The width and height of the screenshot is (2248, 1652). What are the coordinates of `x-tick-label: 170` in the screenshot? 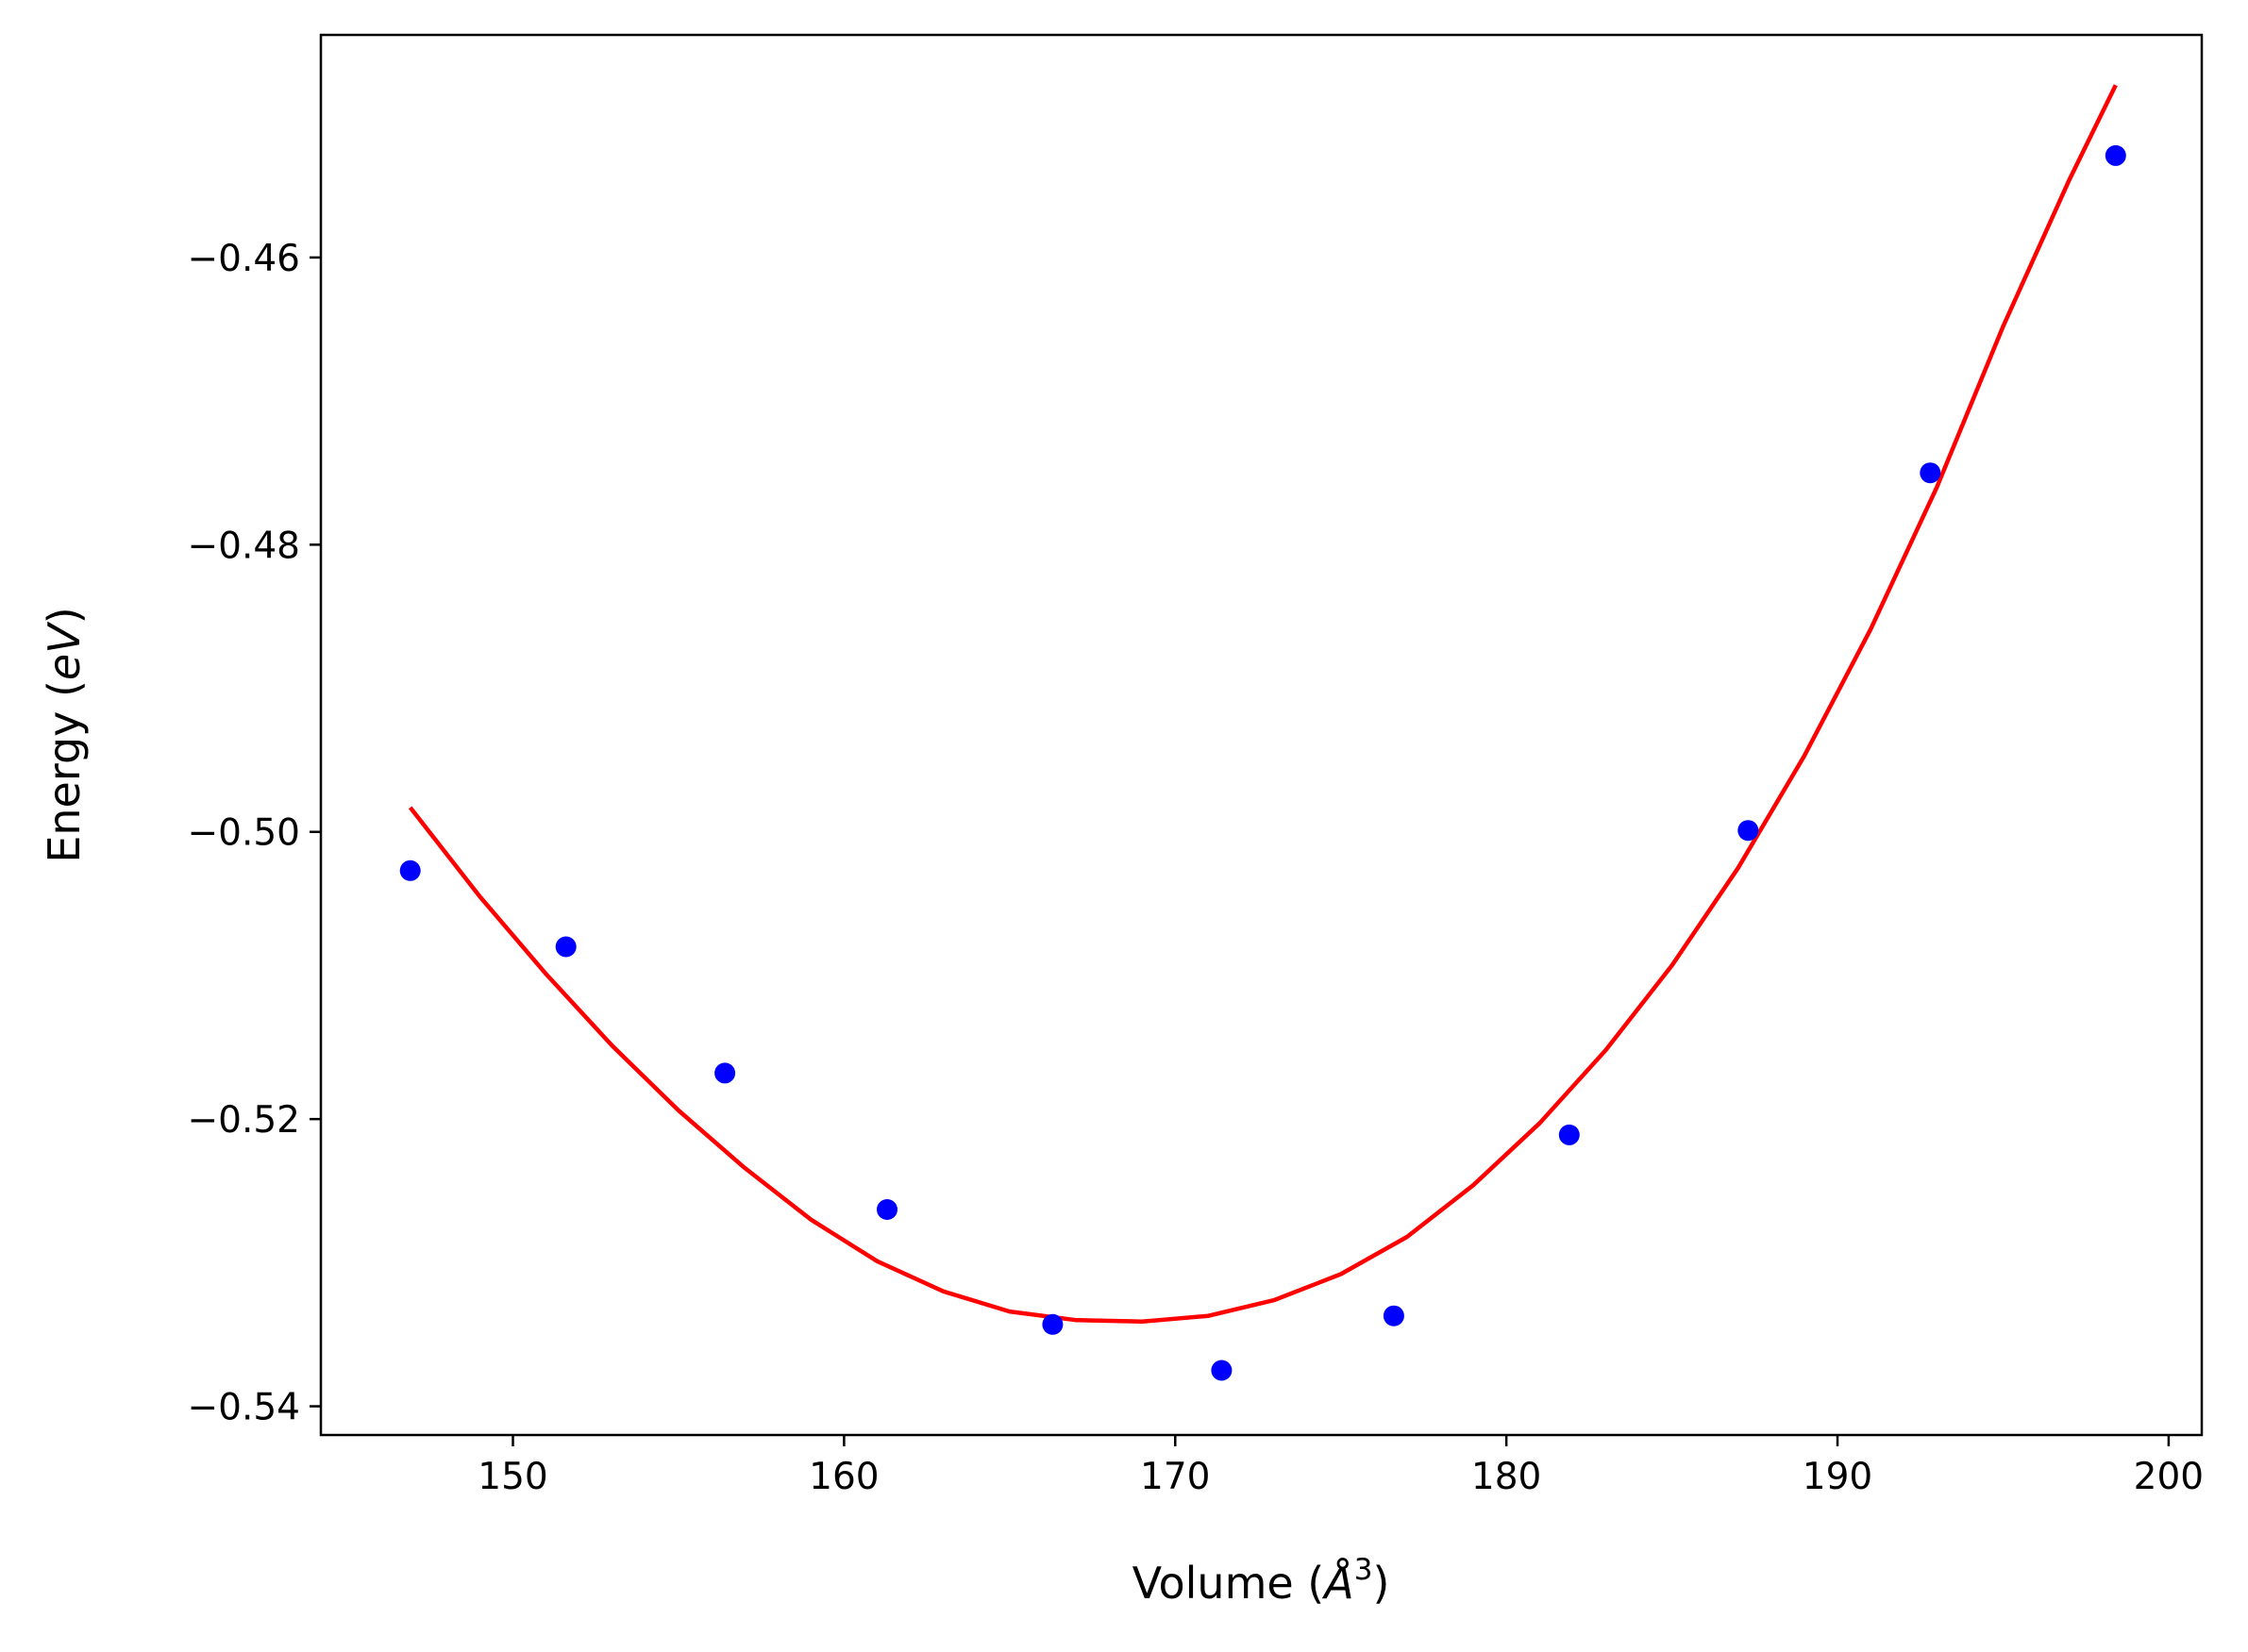 It's located at (1175, 1477).